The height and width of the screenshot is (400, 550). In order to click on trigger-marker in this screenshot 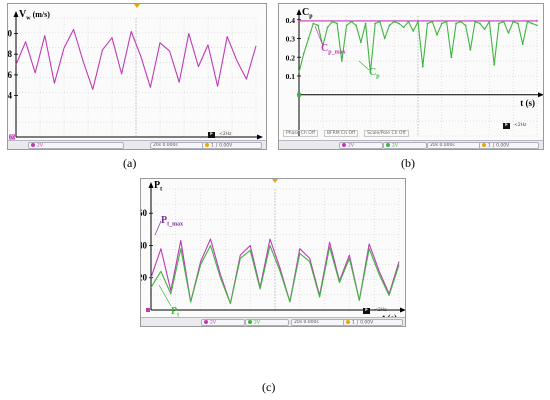, I will do `click(137, 6)`.